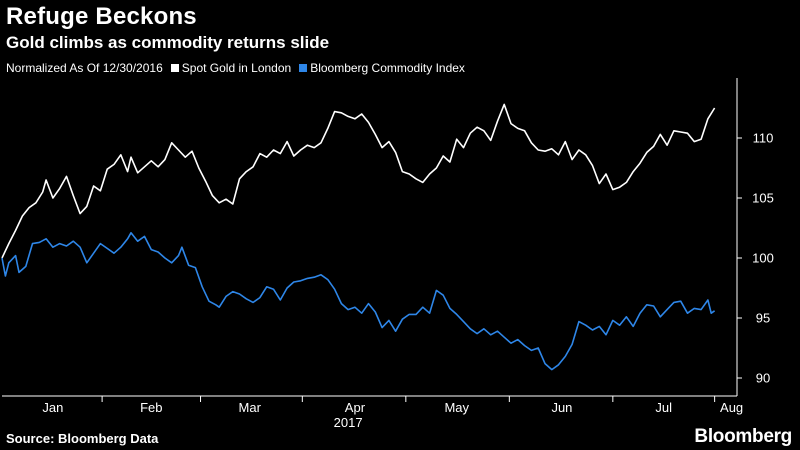  I want to click on legend-gold-label: Spot Gold in London, so click(236, 68).